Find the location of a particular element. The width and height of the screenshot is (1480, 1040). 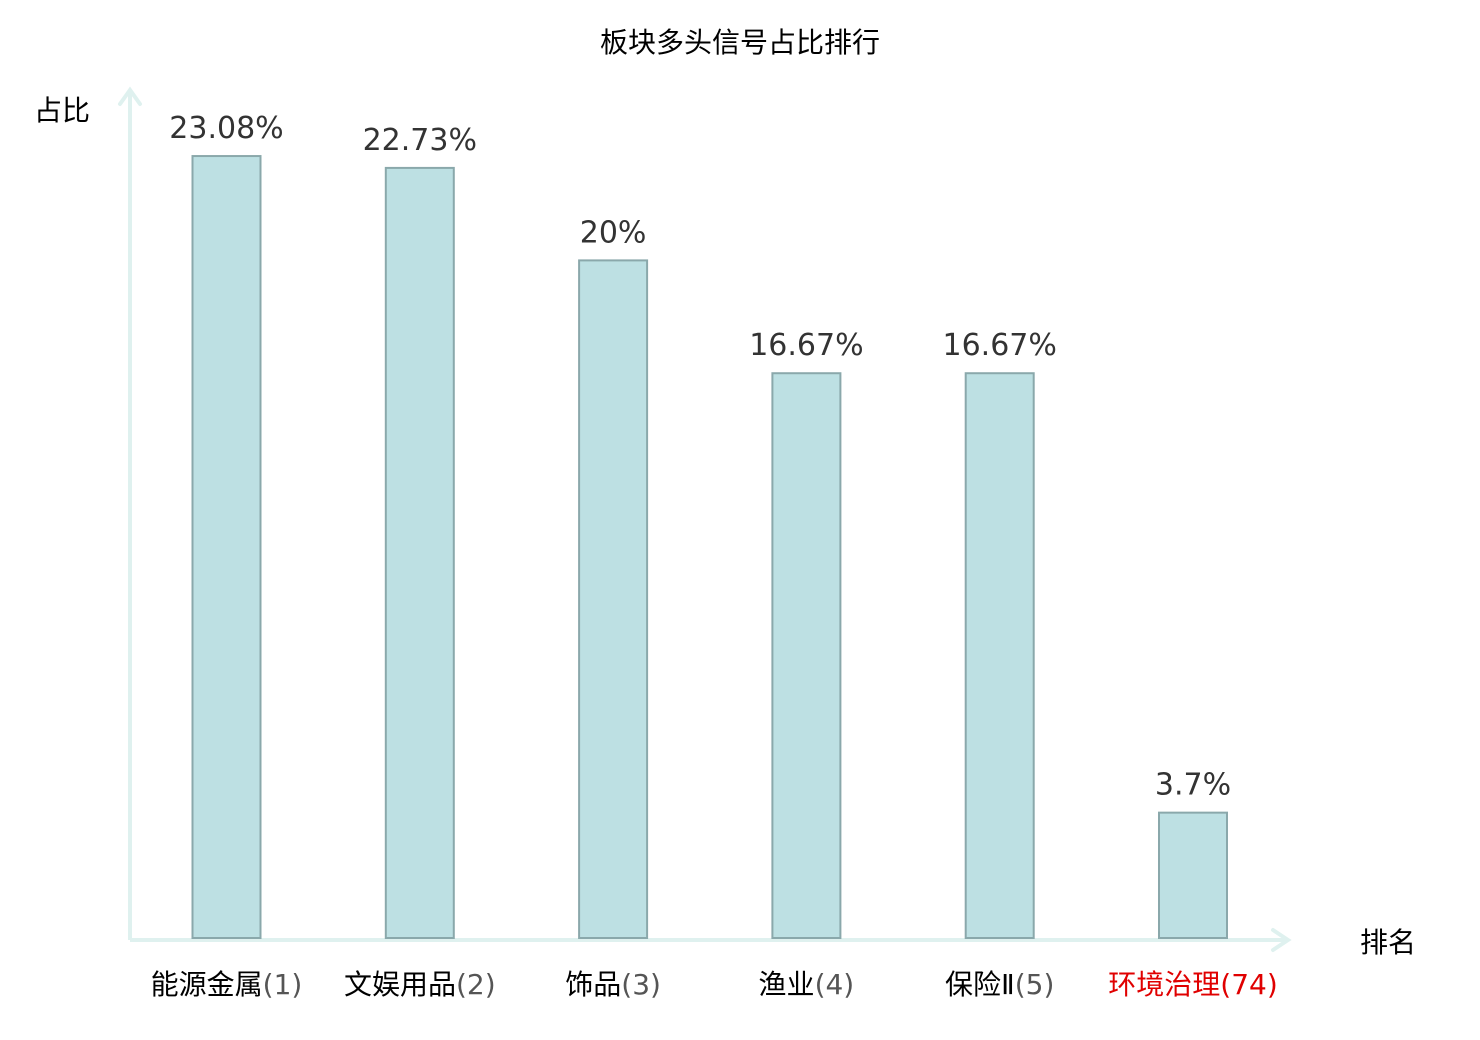

category-label: 保险Ⅱ(5) is located at coordinates (999, 984).